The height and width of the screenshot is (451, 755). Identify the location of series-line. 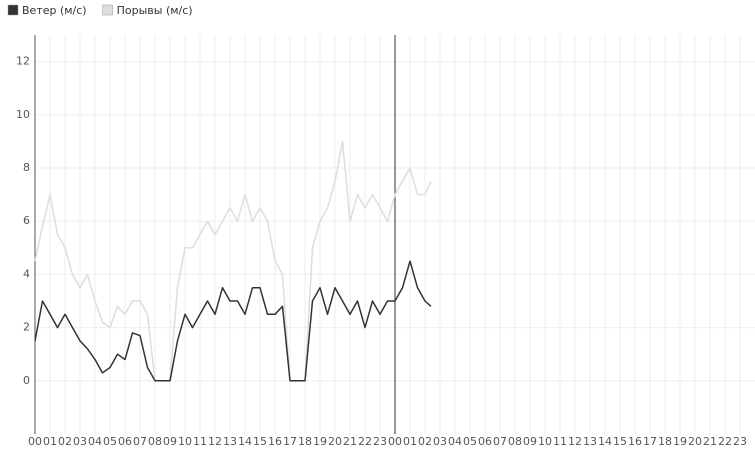
(233, 321).